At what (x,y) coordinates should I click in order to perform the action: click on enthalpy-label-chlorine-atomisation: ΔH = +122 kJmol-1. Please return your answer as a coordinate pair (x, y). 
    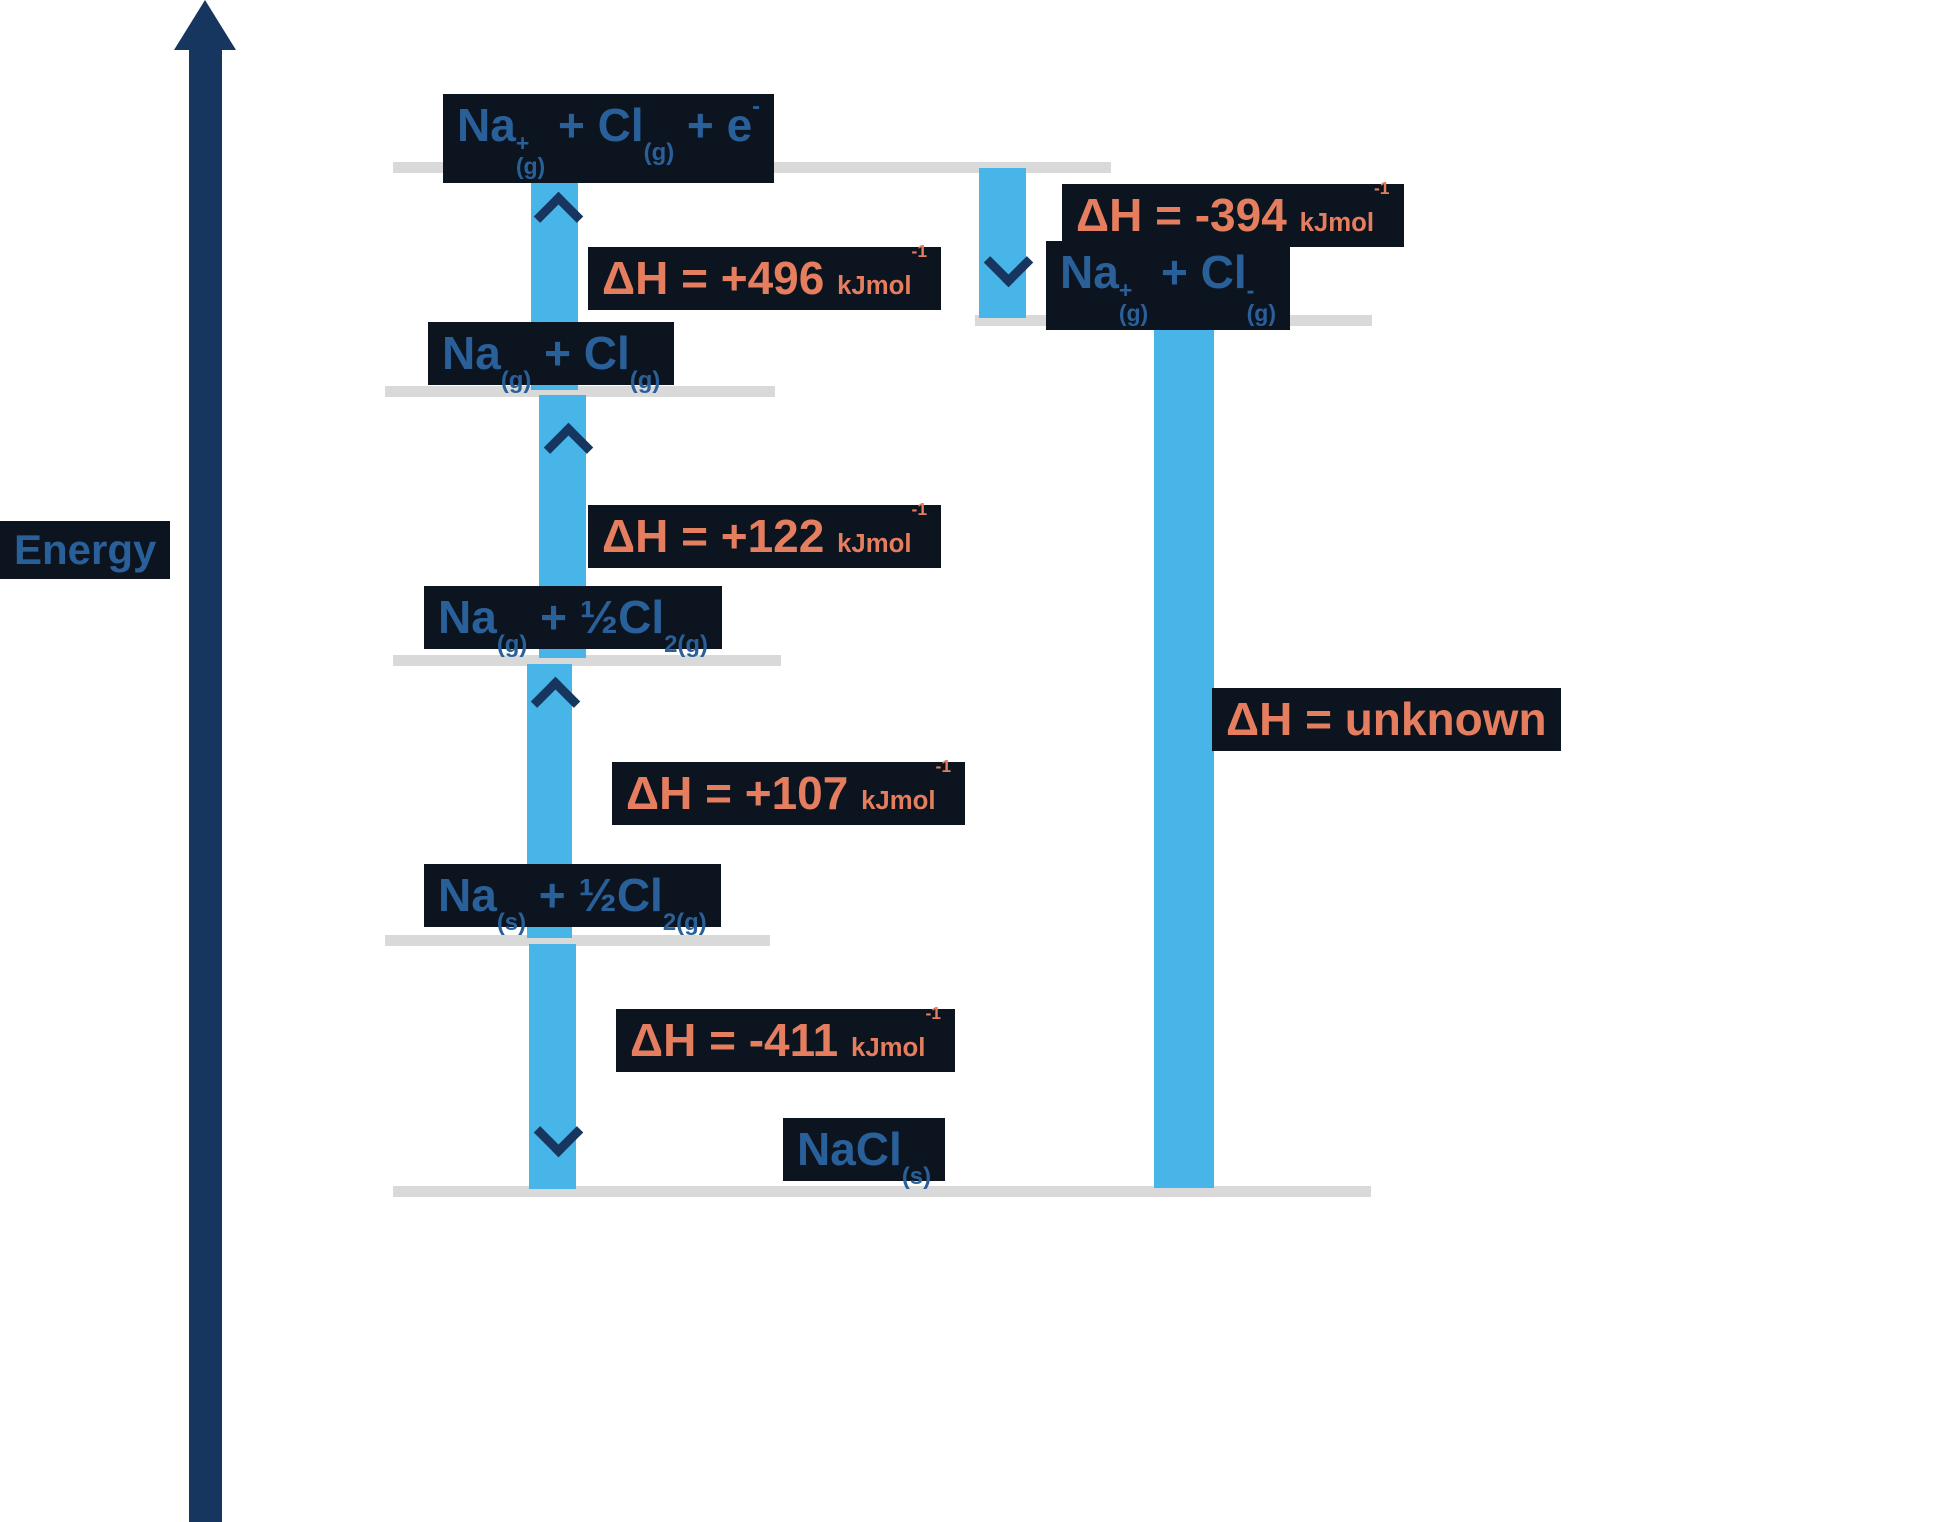
    Looking at the image, I should click on (765, 534).